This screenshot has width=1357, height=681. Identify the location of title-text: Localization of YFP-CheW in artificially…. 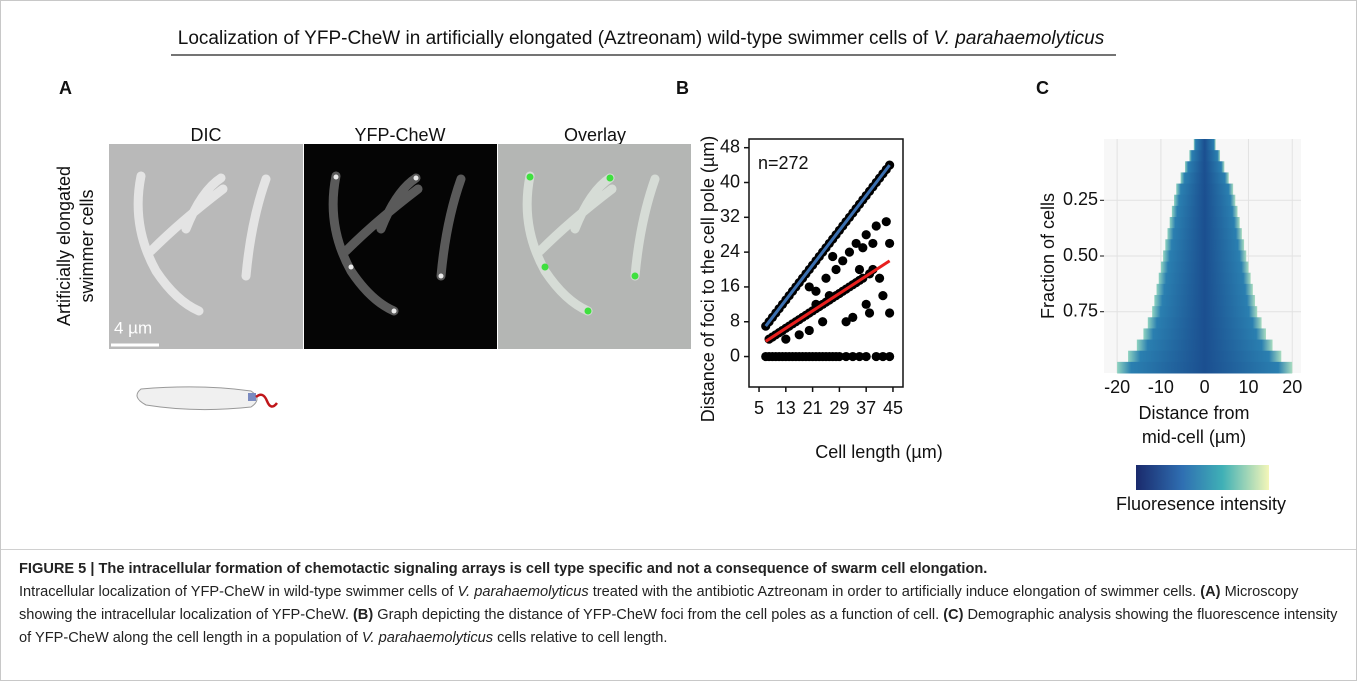
(556, 38).